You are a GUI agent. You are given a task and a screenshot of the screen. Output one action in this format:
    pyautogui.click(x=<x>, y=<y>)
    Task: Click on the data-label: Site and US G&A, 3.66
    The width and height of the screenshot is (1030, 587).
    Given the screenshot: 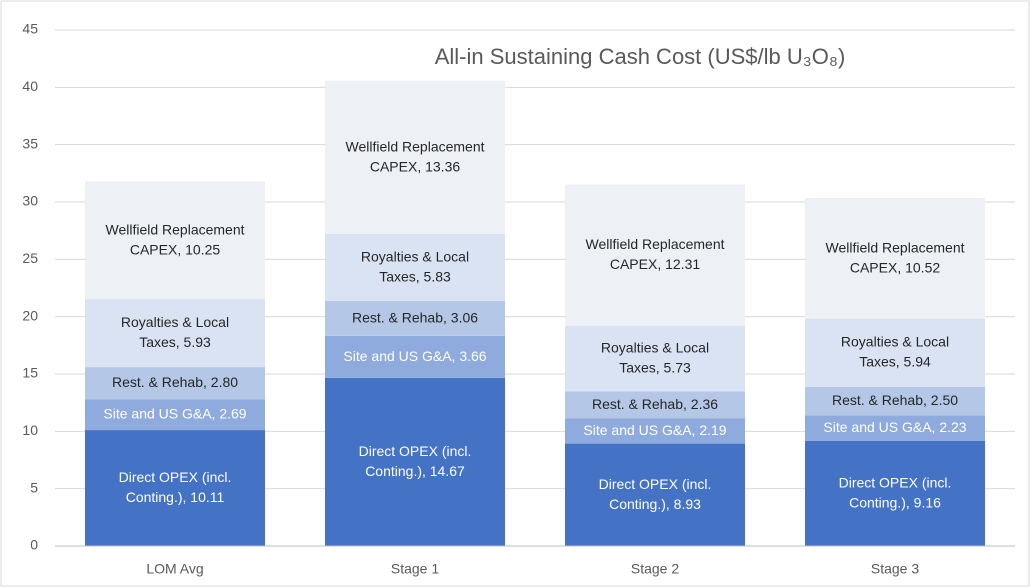 What is the action you would take?
    pyautogui.click(x=414, y=356)
    